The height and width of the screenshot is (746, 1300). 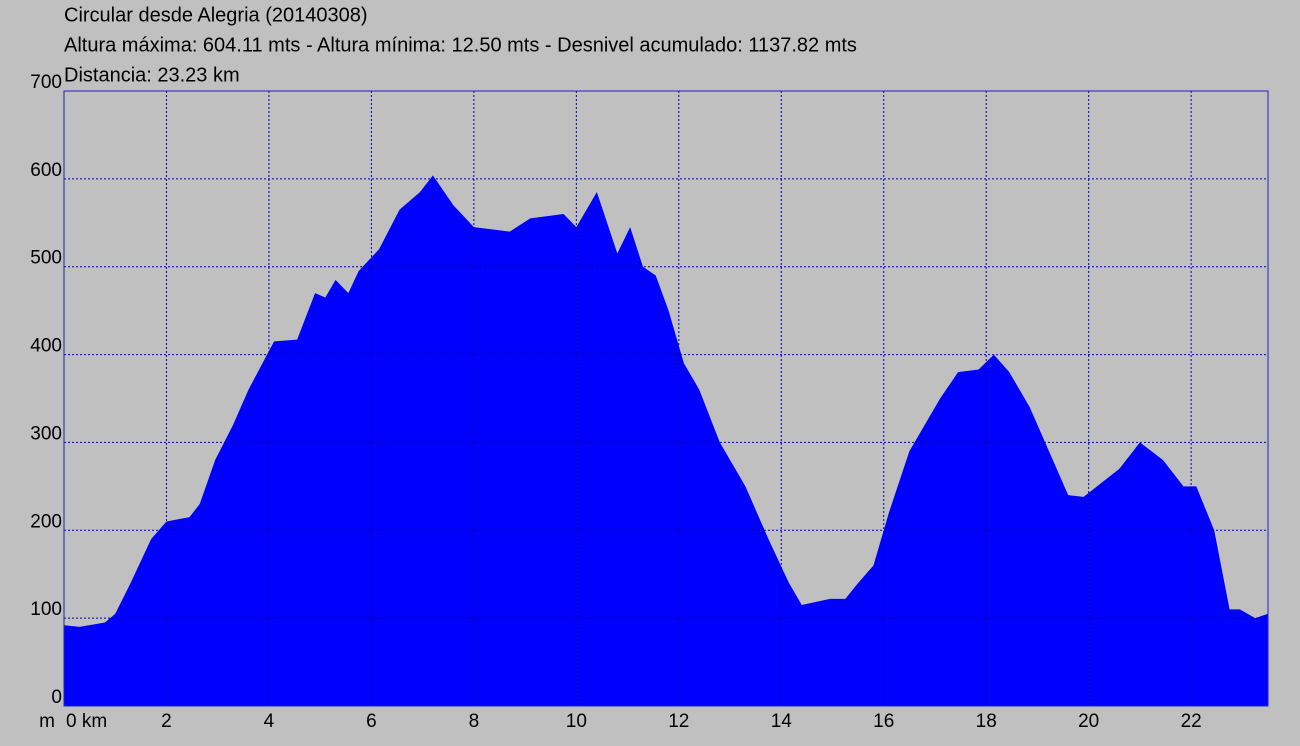 I want to click on x-tick-label: 12, so click(x=678, y=721).